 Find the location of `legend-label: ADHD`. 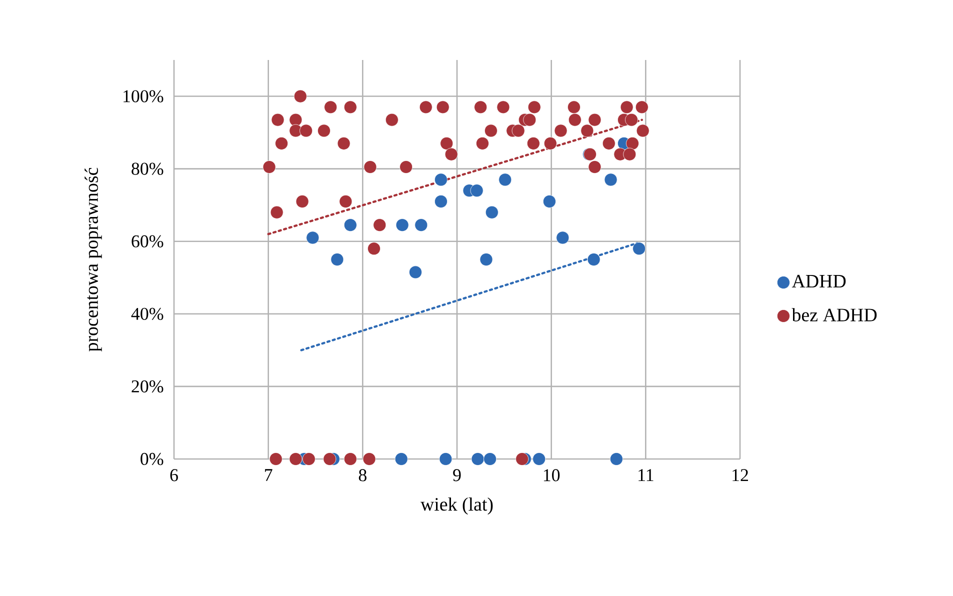

legend-label: ADHD is located at coordinates (819, 281).